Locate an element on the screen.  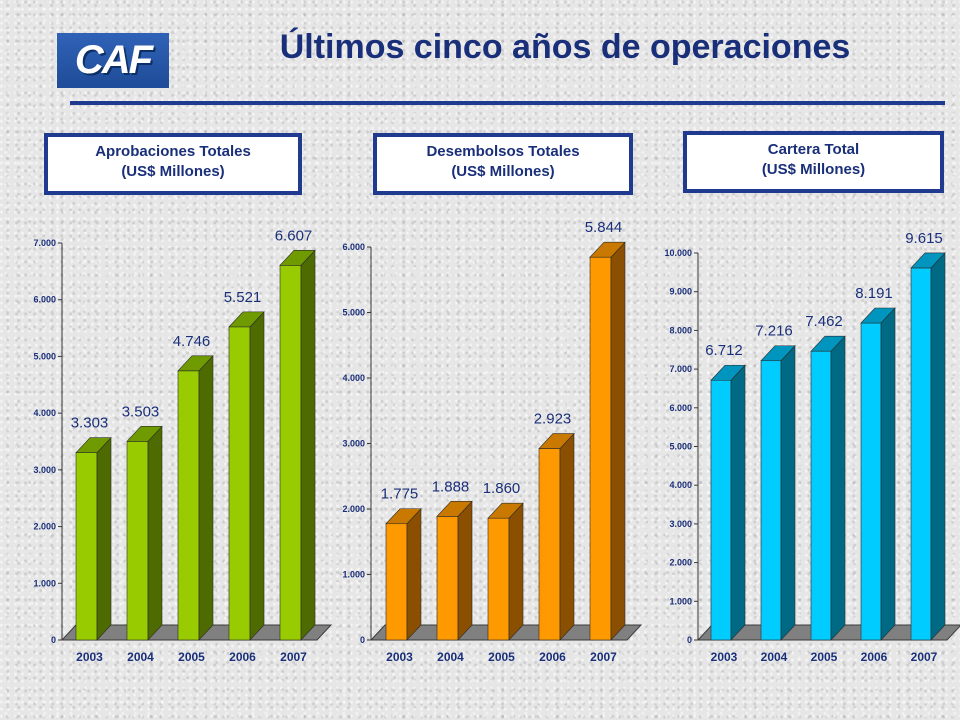
logo-text: CAF is located at coordinates (113, 60).